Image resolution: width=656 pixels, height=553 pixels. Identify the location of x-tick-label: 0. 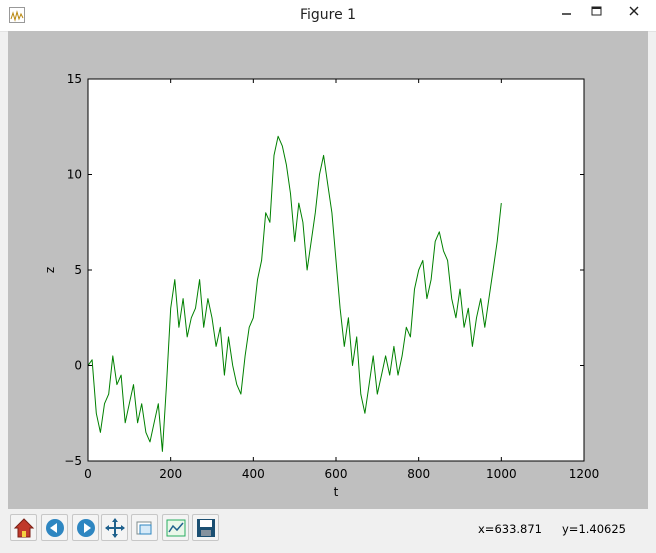
(88, 474).